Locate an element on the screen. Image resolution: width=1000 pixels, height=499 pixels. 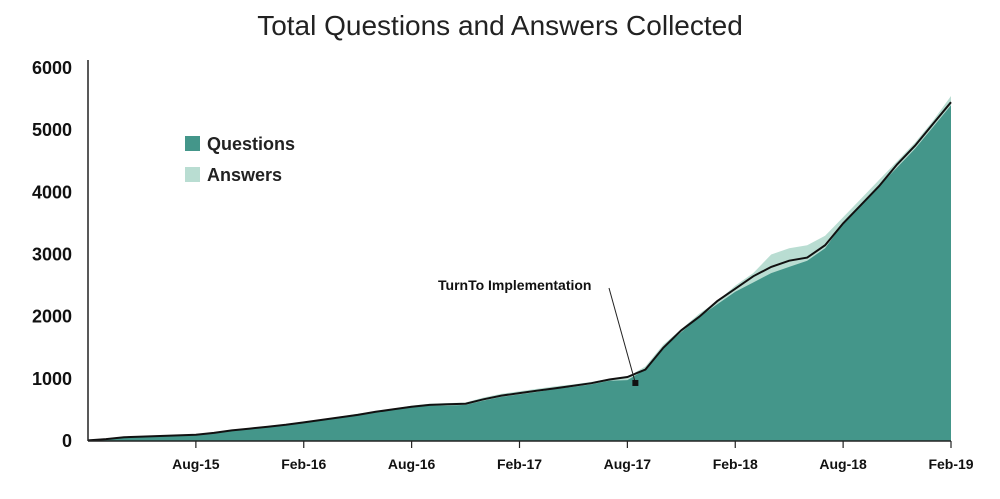
y-tick-label: 1000 is located at coordinates (52, 379).